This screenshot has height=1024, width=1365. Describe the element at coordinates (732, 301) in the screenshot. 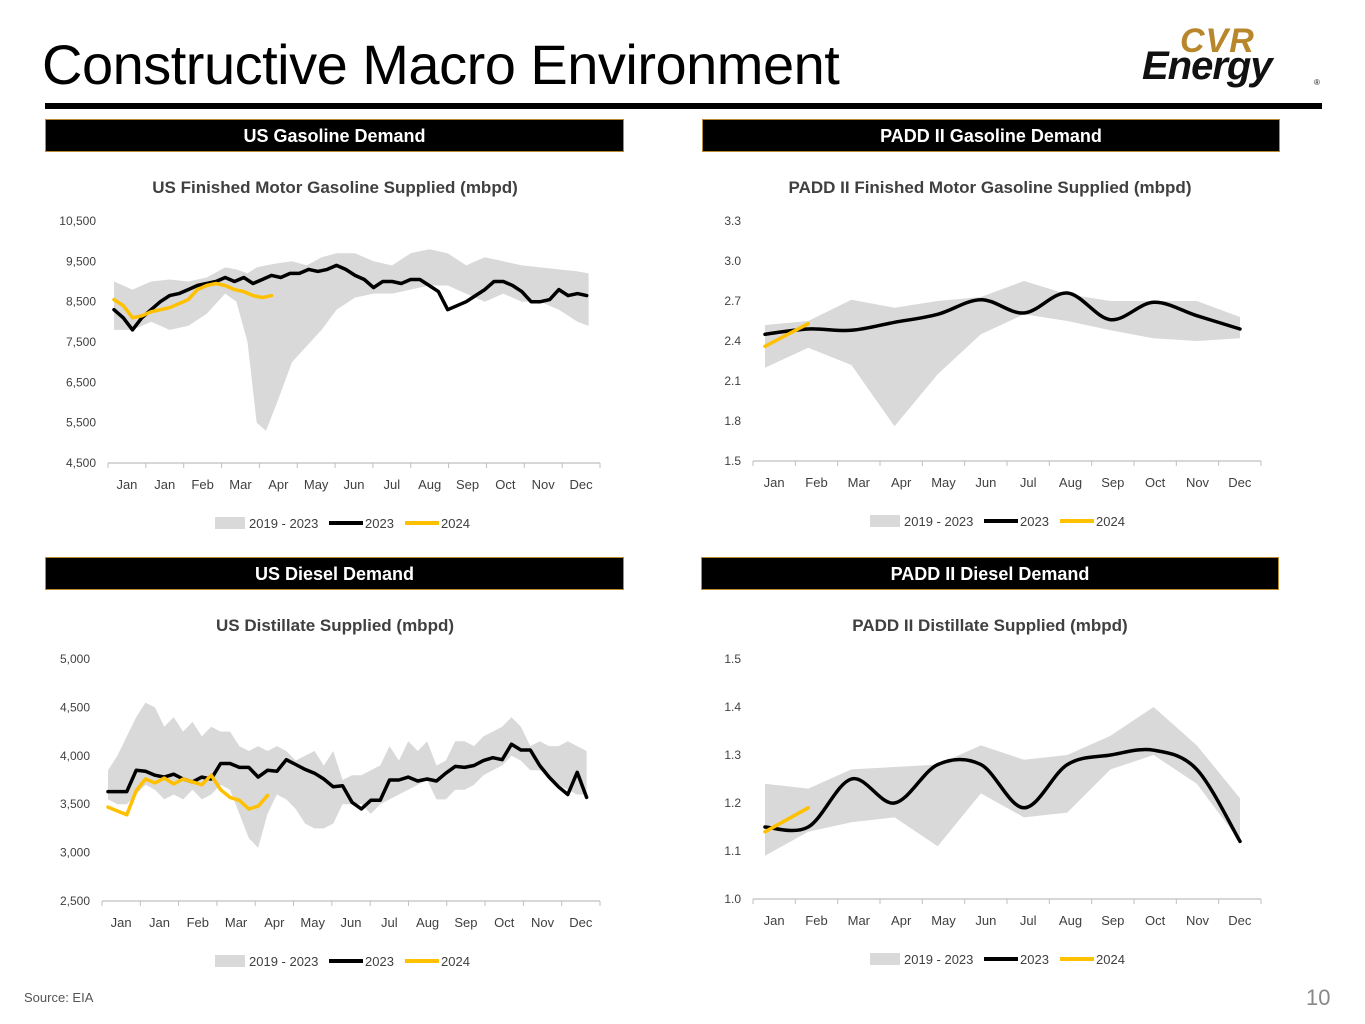

I see `y-tick-label: 2.7` at that location.